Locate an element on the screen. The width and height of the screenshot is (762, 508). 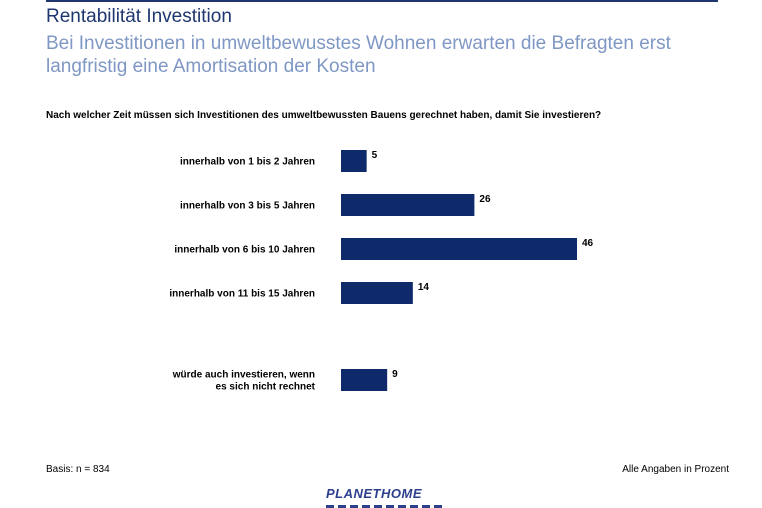
bar-value-label: 26 is located at coordinates (485, 199).